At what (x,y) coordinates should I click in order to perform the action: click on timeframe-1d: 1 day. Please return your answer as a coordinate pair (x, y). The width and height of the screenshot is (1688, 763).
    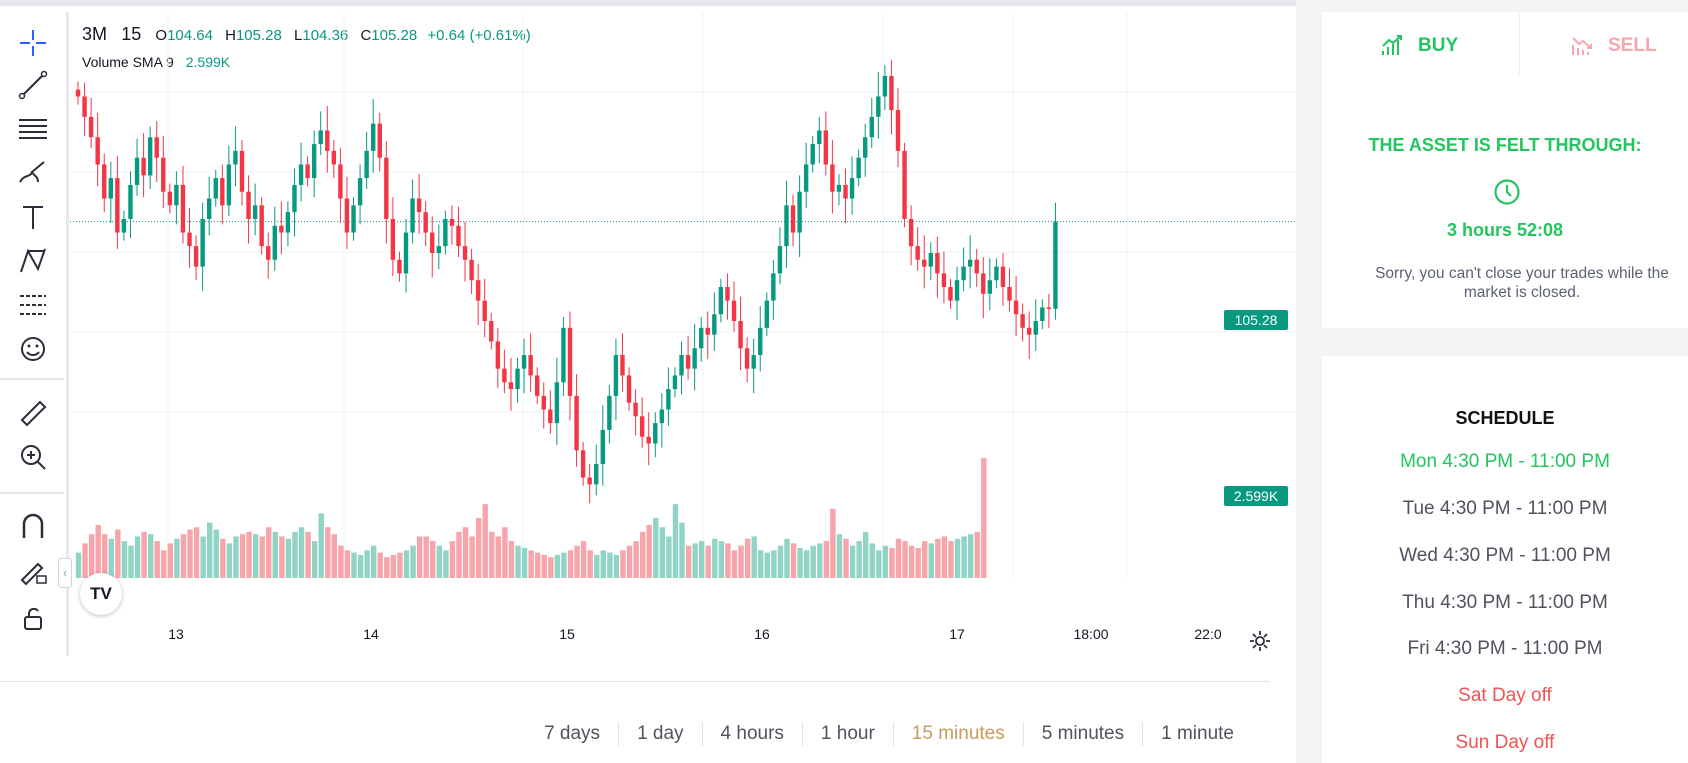
    Looking at the image, I should click on (659, 734).